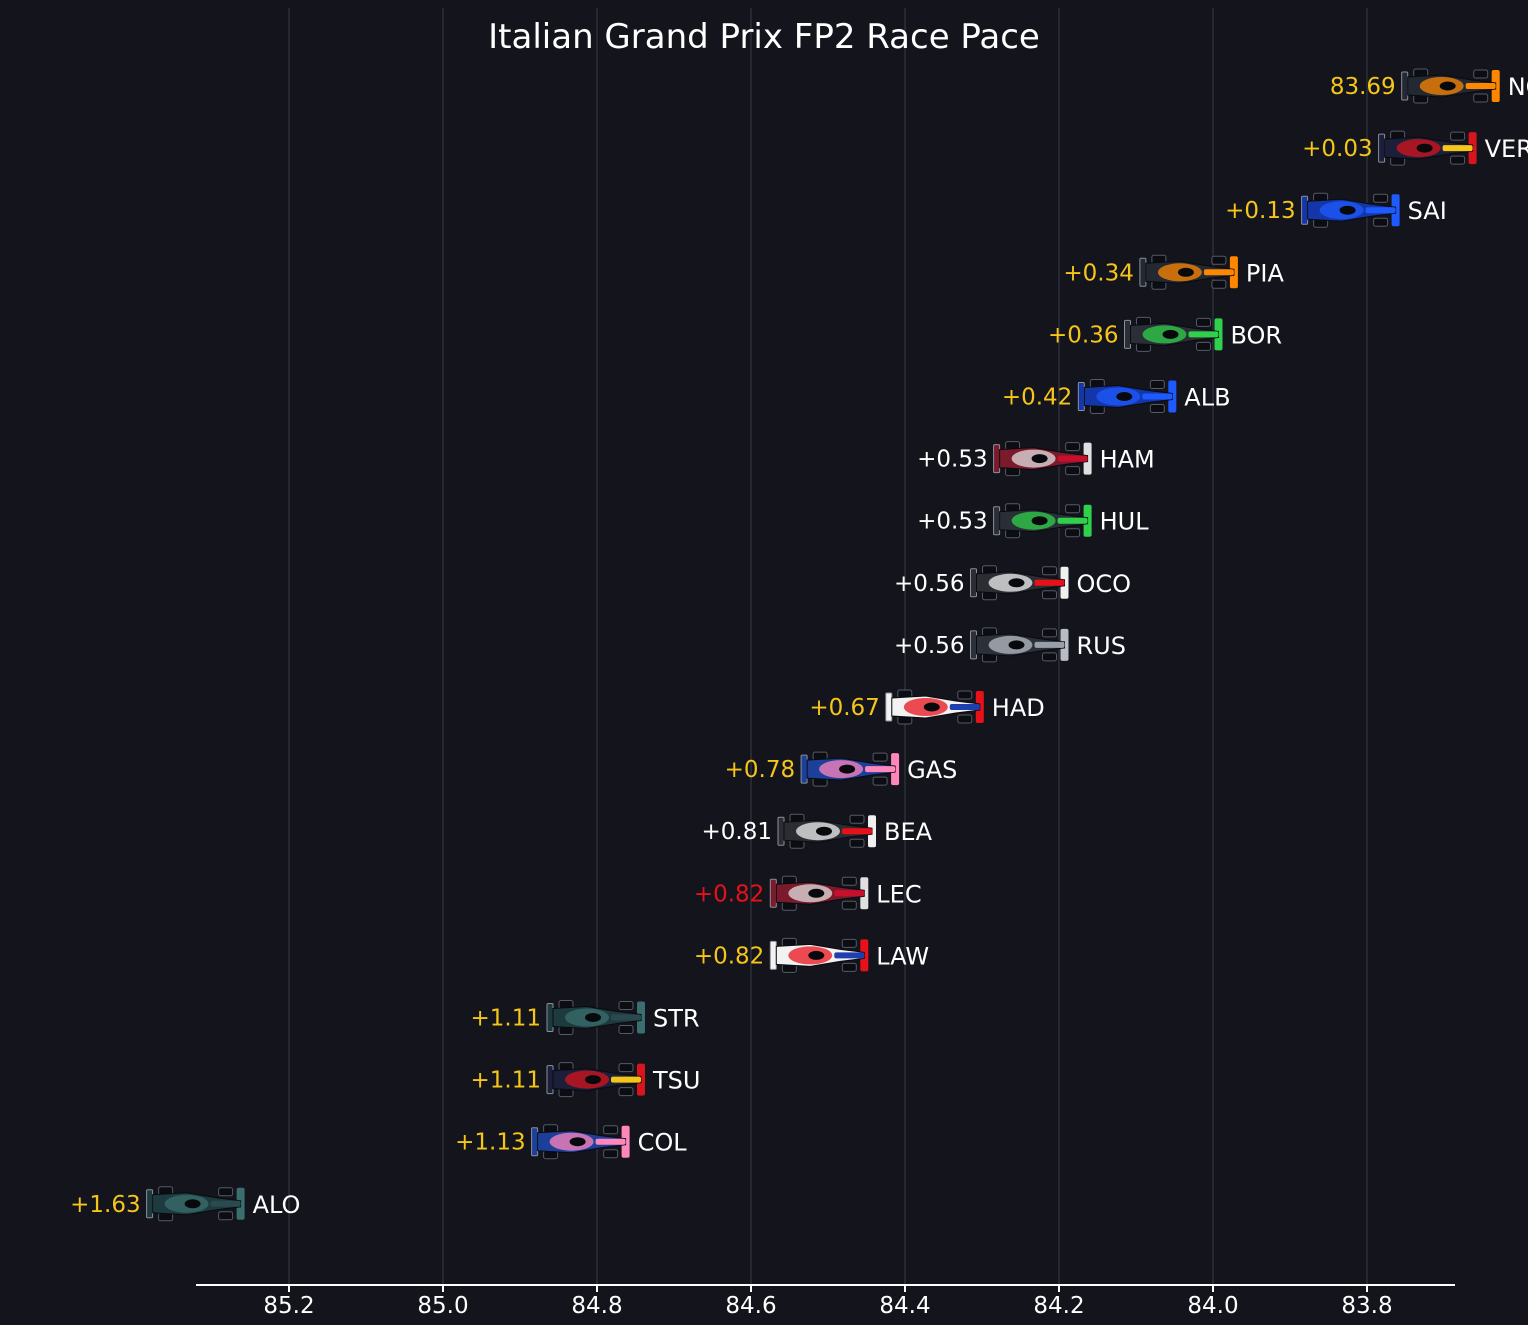 The image size is (1528, 1325). Describe the element at coordinates (898, 894) in the screenshot. I see `driver-label: LEC` at that location.